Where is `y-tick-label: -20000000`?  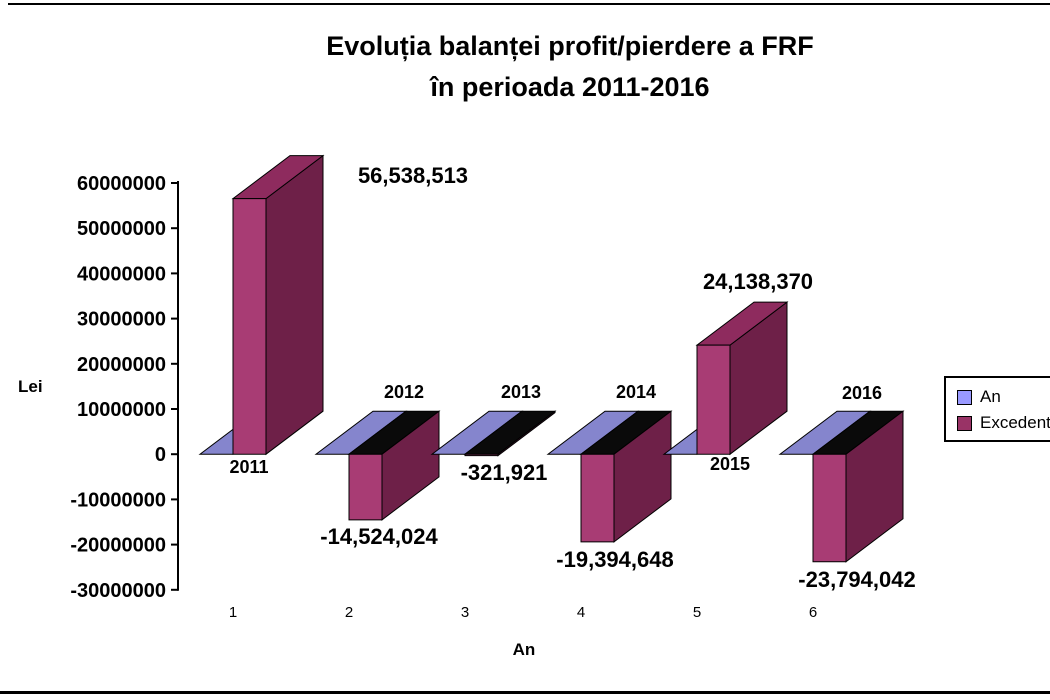 y-tick-label: -20000000 is located at coordinates (118, 546).